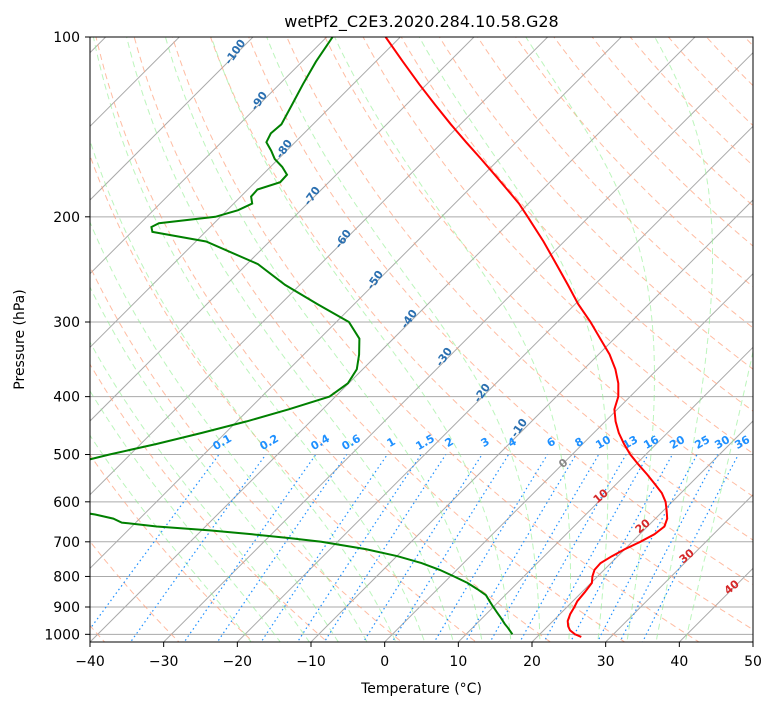  Describe the element at coordinates (66, 503) in the screenshot. I see `y-tick-label: 600` at that location.